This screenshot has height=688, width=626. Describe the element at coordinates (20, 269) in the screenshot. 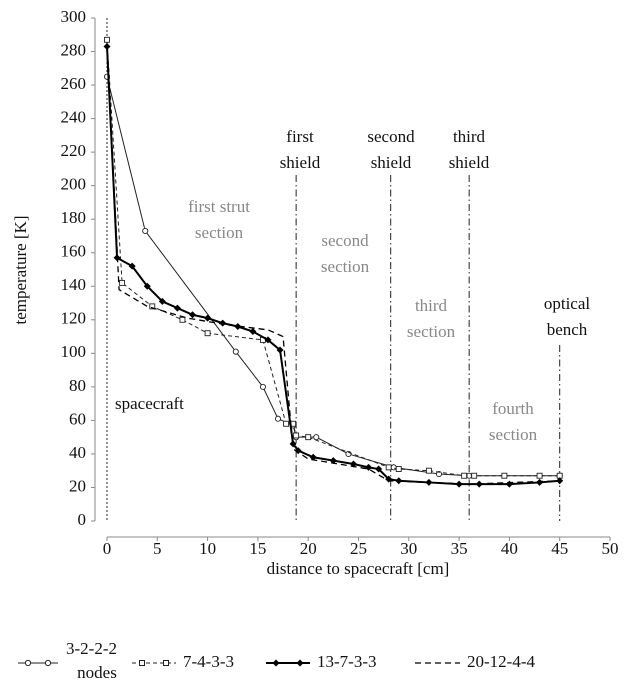

I see `y-axis-title: temperature [K]` at that location.